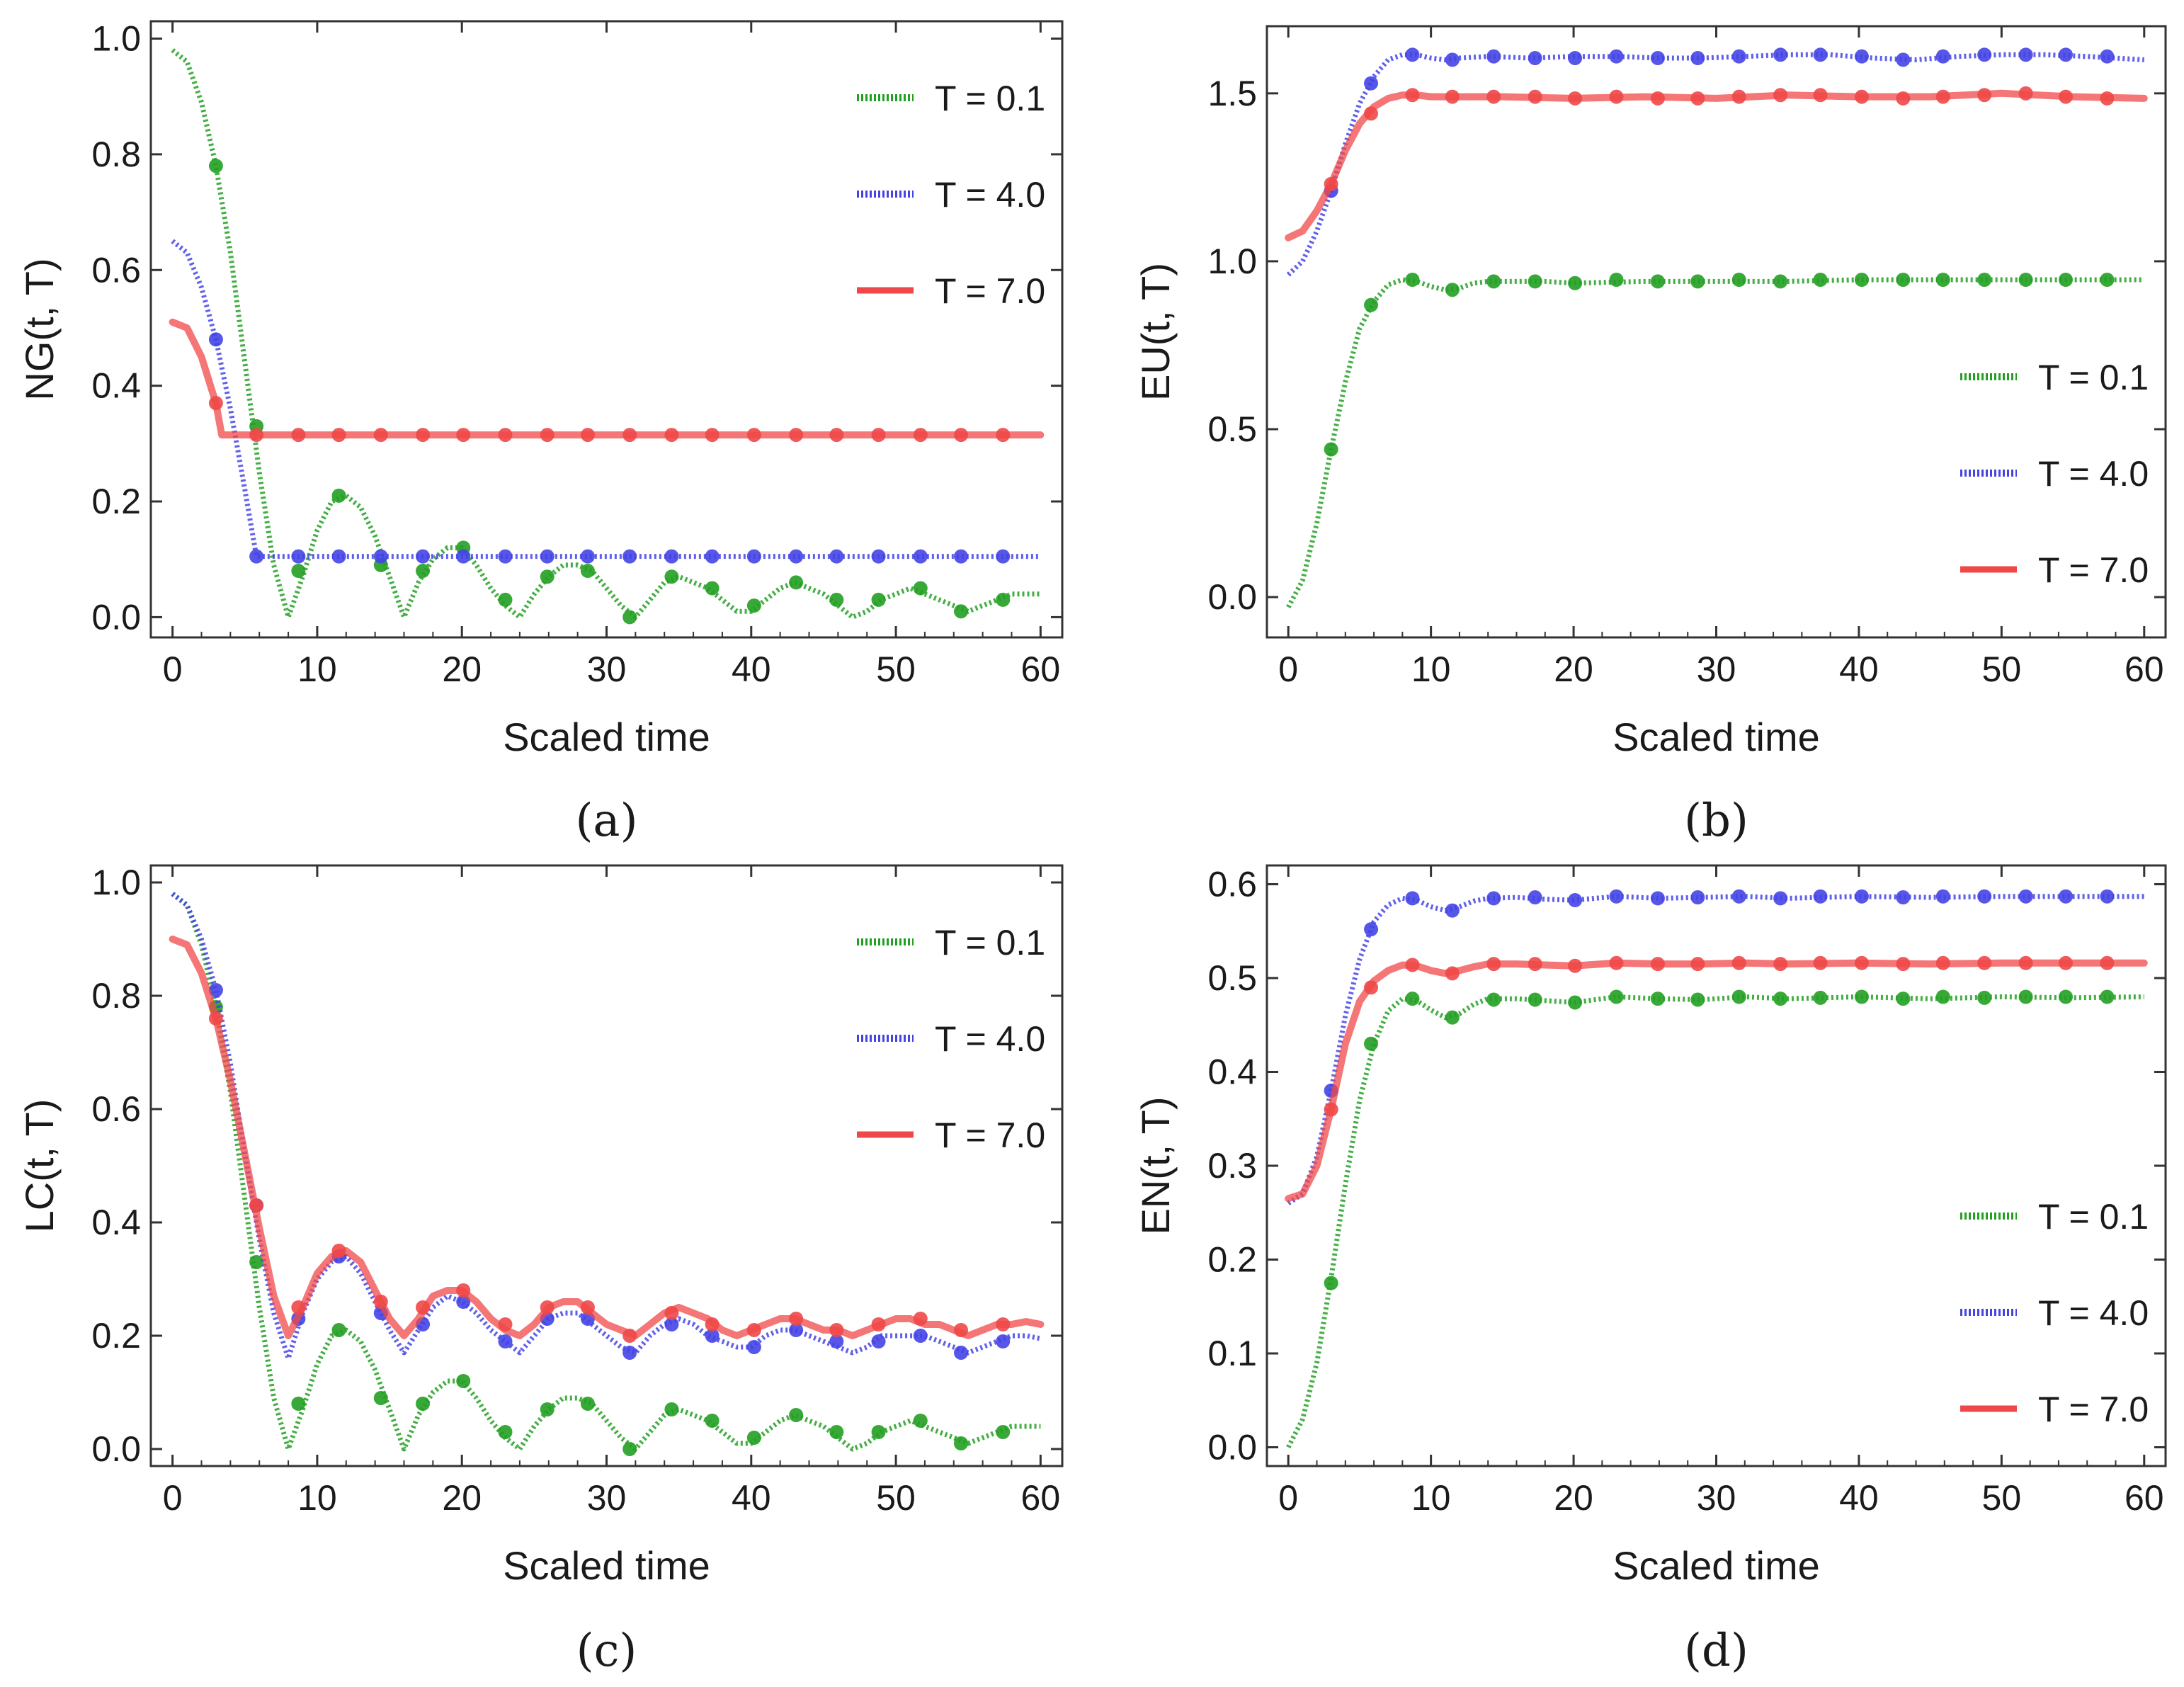 This screenshot has height=1687, width=2184. What do you see at coordinates (1155, 332) in the screenshot?
I see `y-axis-label: EU(t, T)` at bounding box center [1155, 332].